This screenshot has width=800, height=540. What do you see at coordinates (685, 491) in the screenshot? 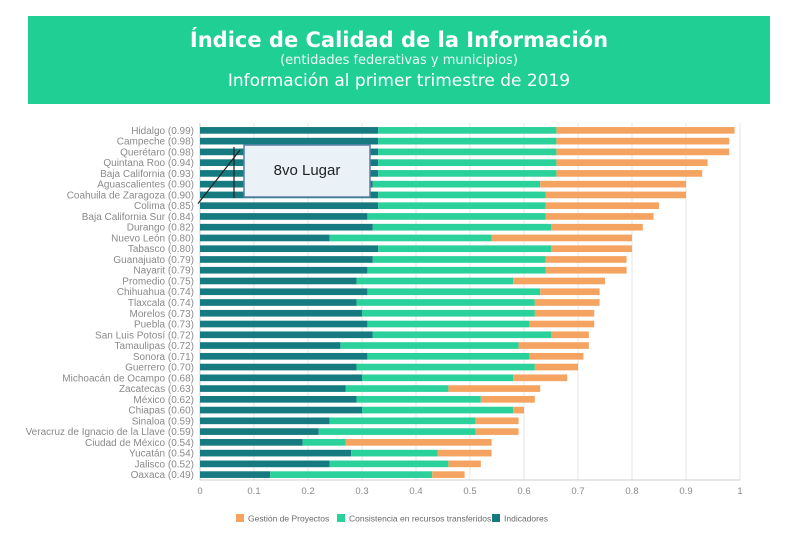
I see `x-tick-label: 0.9` at bounding box center [685, 491].